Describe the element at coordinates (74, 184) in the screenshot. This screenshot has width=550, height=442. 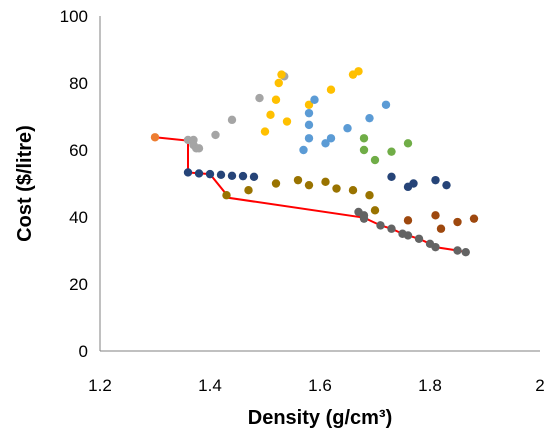
I see `y-tick-labels: 0 20 40 60 80 100` at that location.